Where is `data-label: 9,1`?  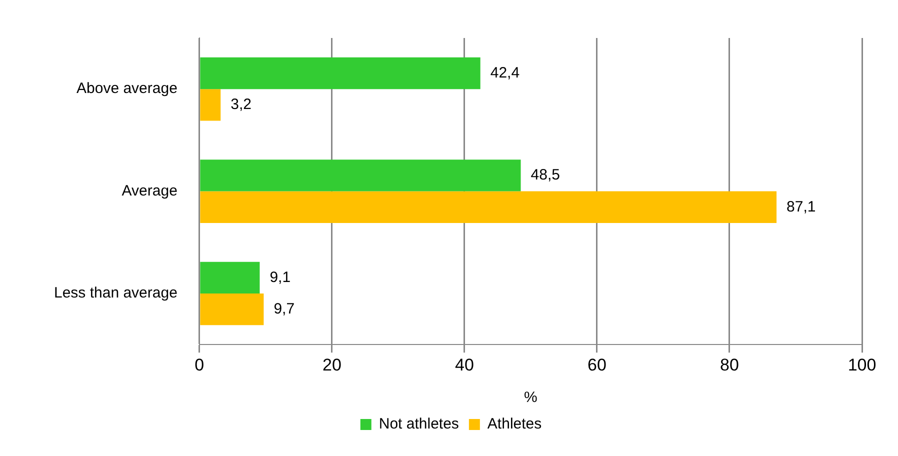
data-label: 9,1 is located at coordinates (280, 277).